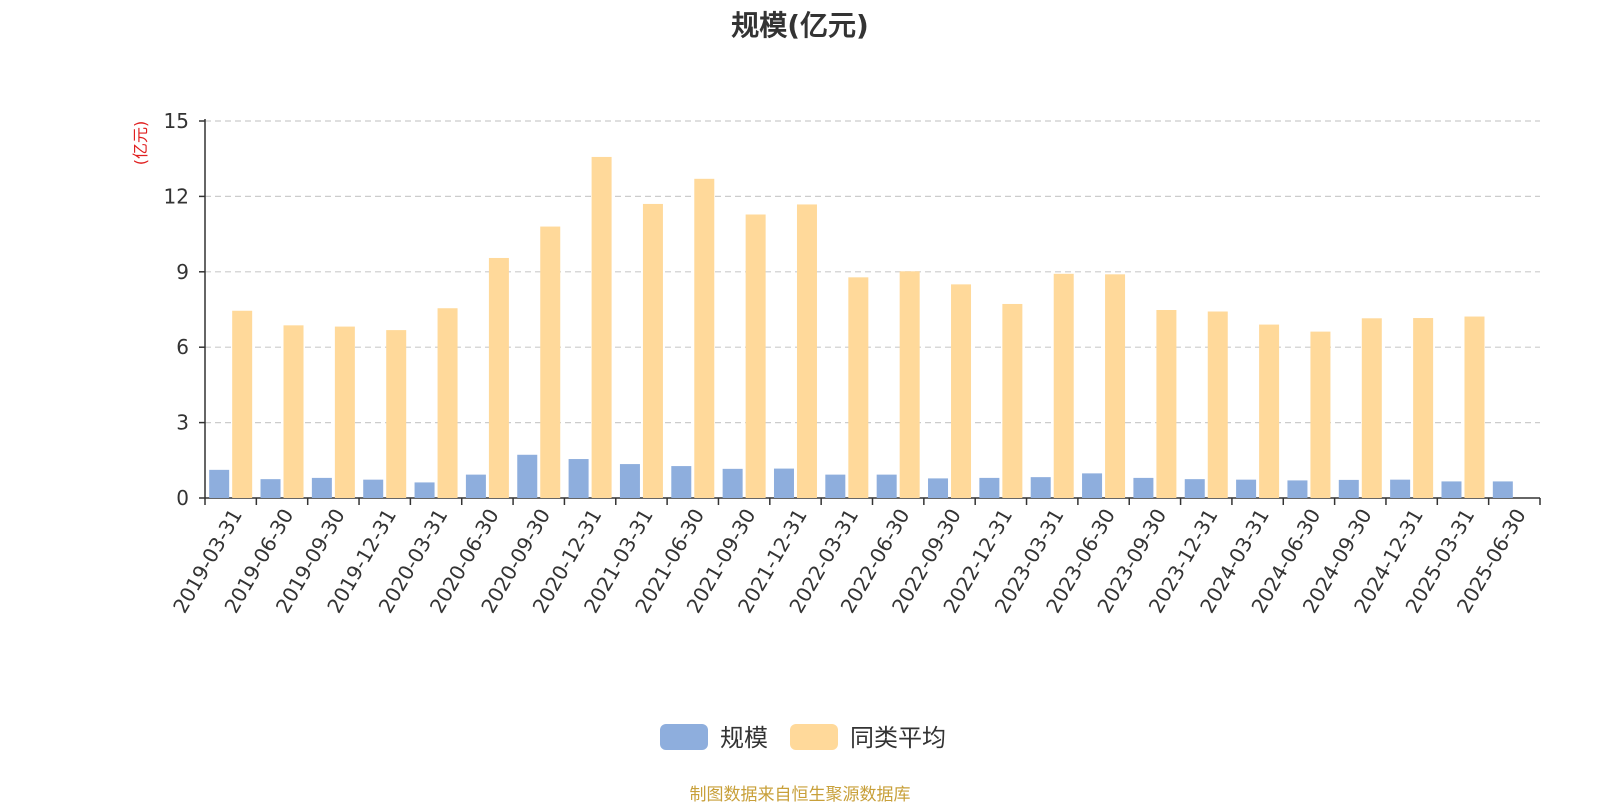 This screenshot has width=1600, height=805. I want to click on y-tick-label-3: 9, so click(182, 272).